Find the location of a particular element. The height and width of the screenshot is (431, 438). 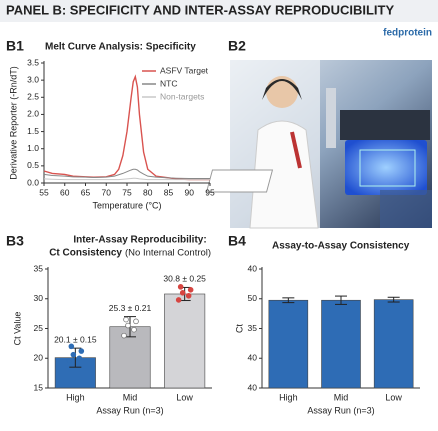

y-tick-label: 3.0 is located at coordinates (33, 79).